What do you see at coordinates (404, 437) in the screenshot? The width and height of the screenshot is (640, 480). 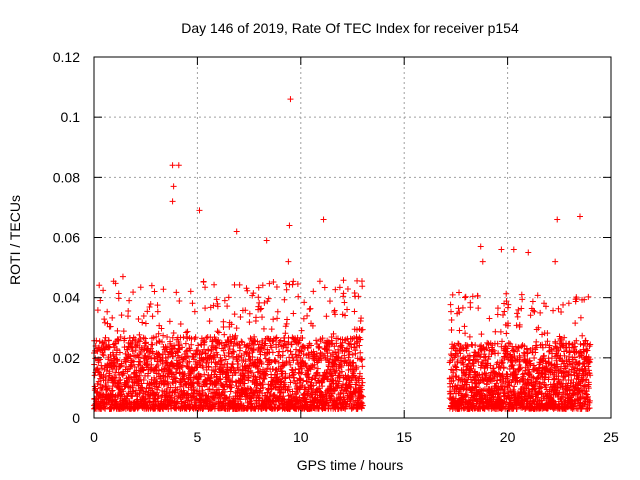 I see `x-tick-label: 15` at bounding box center [404, 437].